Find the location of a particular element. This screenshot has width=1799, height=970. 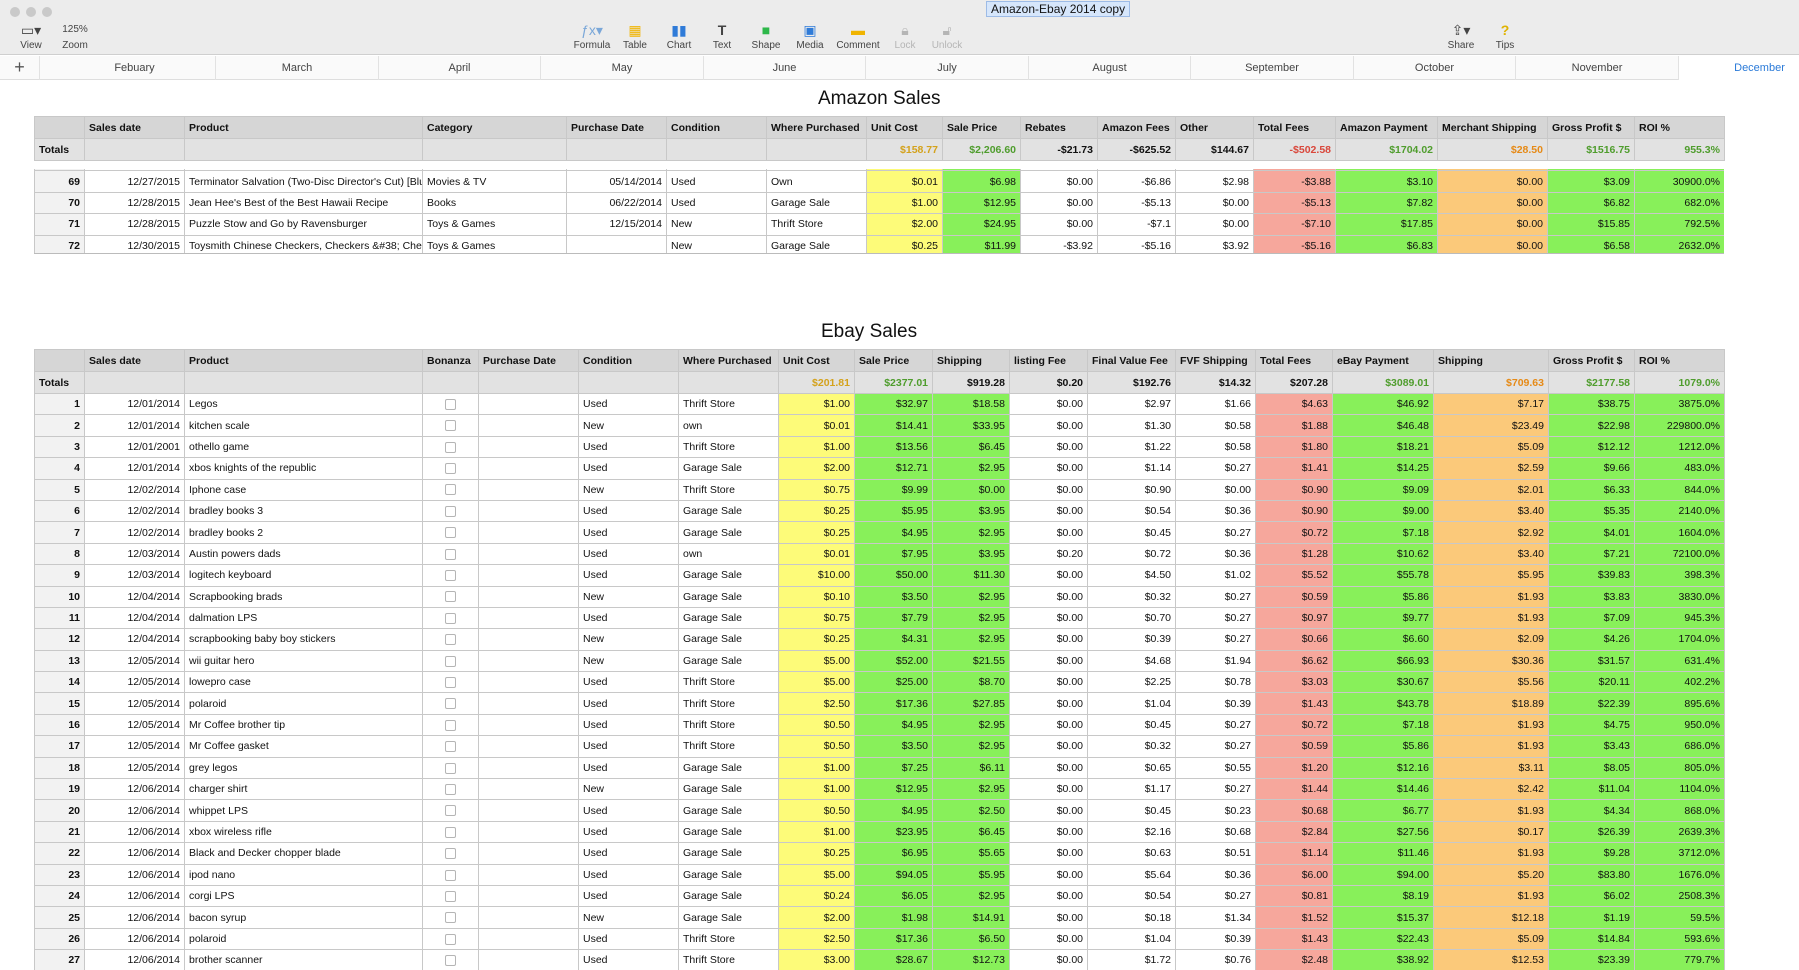

rebates-cell: $0.00 is located at coordinates (1059, 203).